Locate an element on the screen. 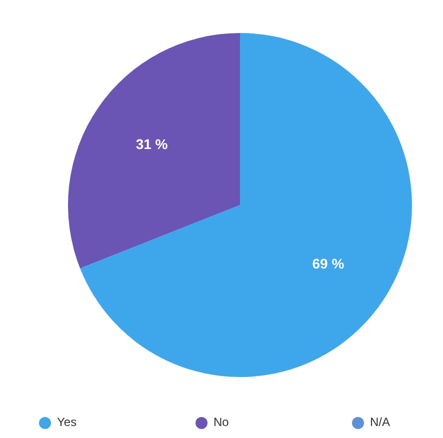 This screenshot has width=443, height=438. data-label: 69 % is located at coordinates (328, 264).